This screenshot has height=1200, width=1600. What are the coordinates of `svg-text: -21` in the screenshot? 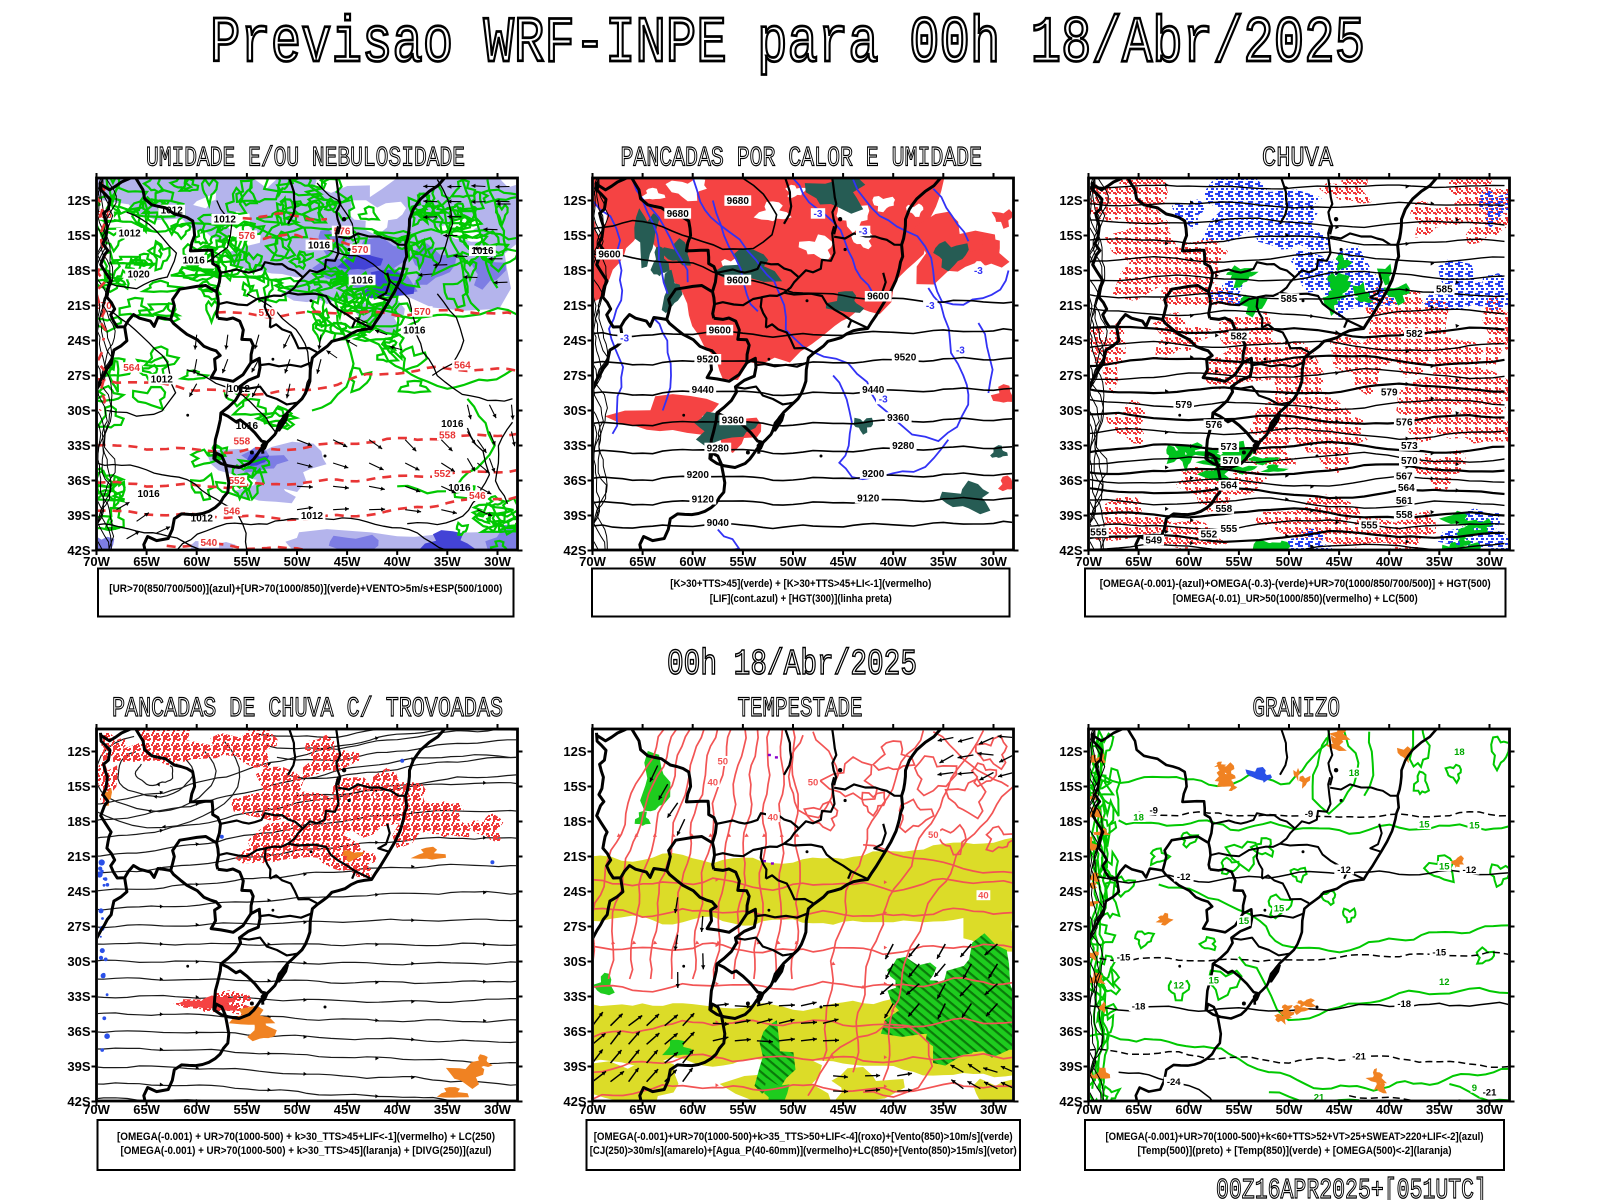 It's located at (1359, 1057).